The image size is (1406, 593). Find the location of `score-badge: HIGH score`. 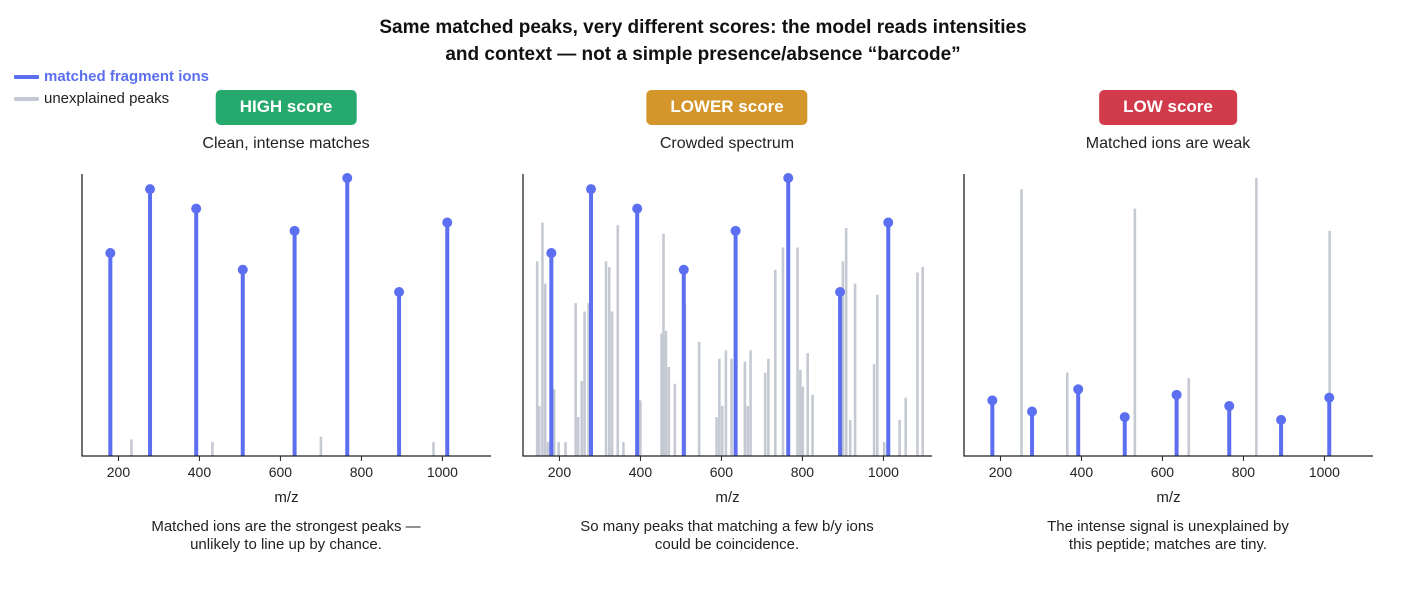

score-badge: HIGH score is located at coordinates (286, 107).